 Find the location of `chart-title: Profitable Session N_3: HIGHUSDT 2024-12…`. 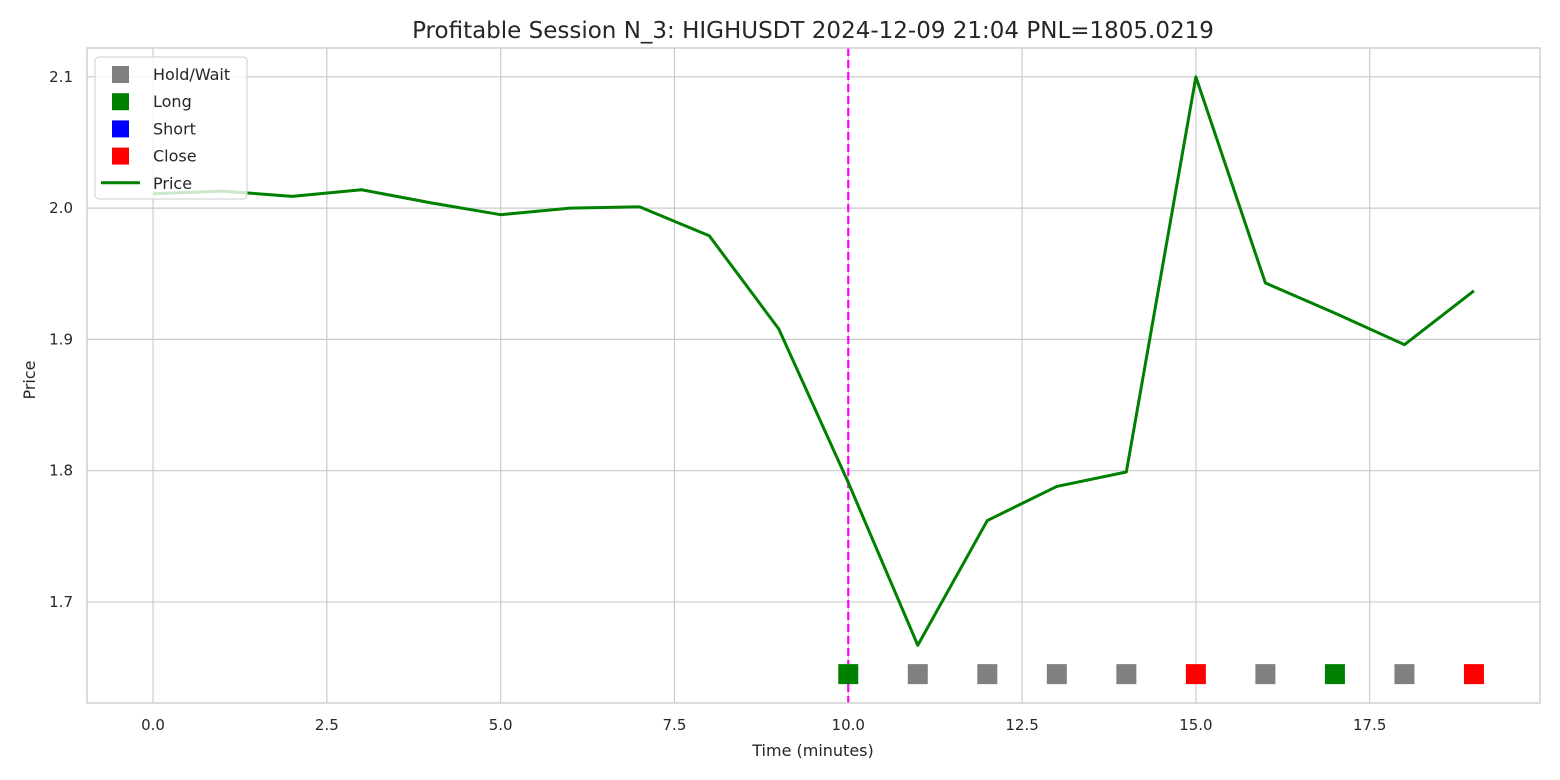

chart-title: Profitable Session N_3: HIGHUSDT 2024-12… is located at coordinates (813, 31).